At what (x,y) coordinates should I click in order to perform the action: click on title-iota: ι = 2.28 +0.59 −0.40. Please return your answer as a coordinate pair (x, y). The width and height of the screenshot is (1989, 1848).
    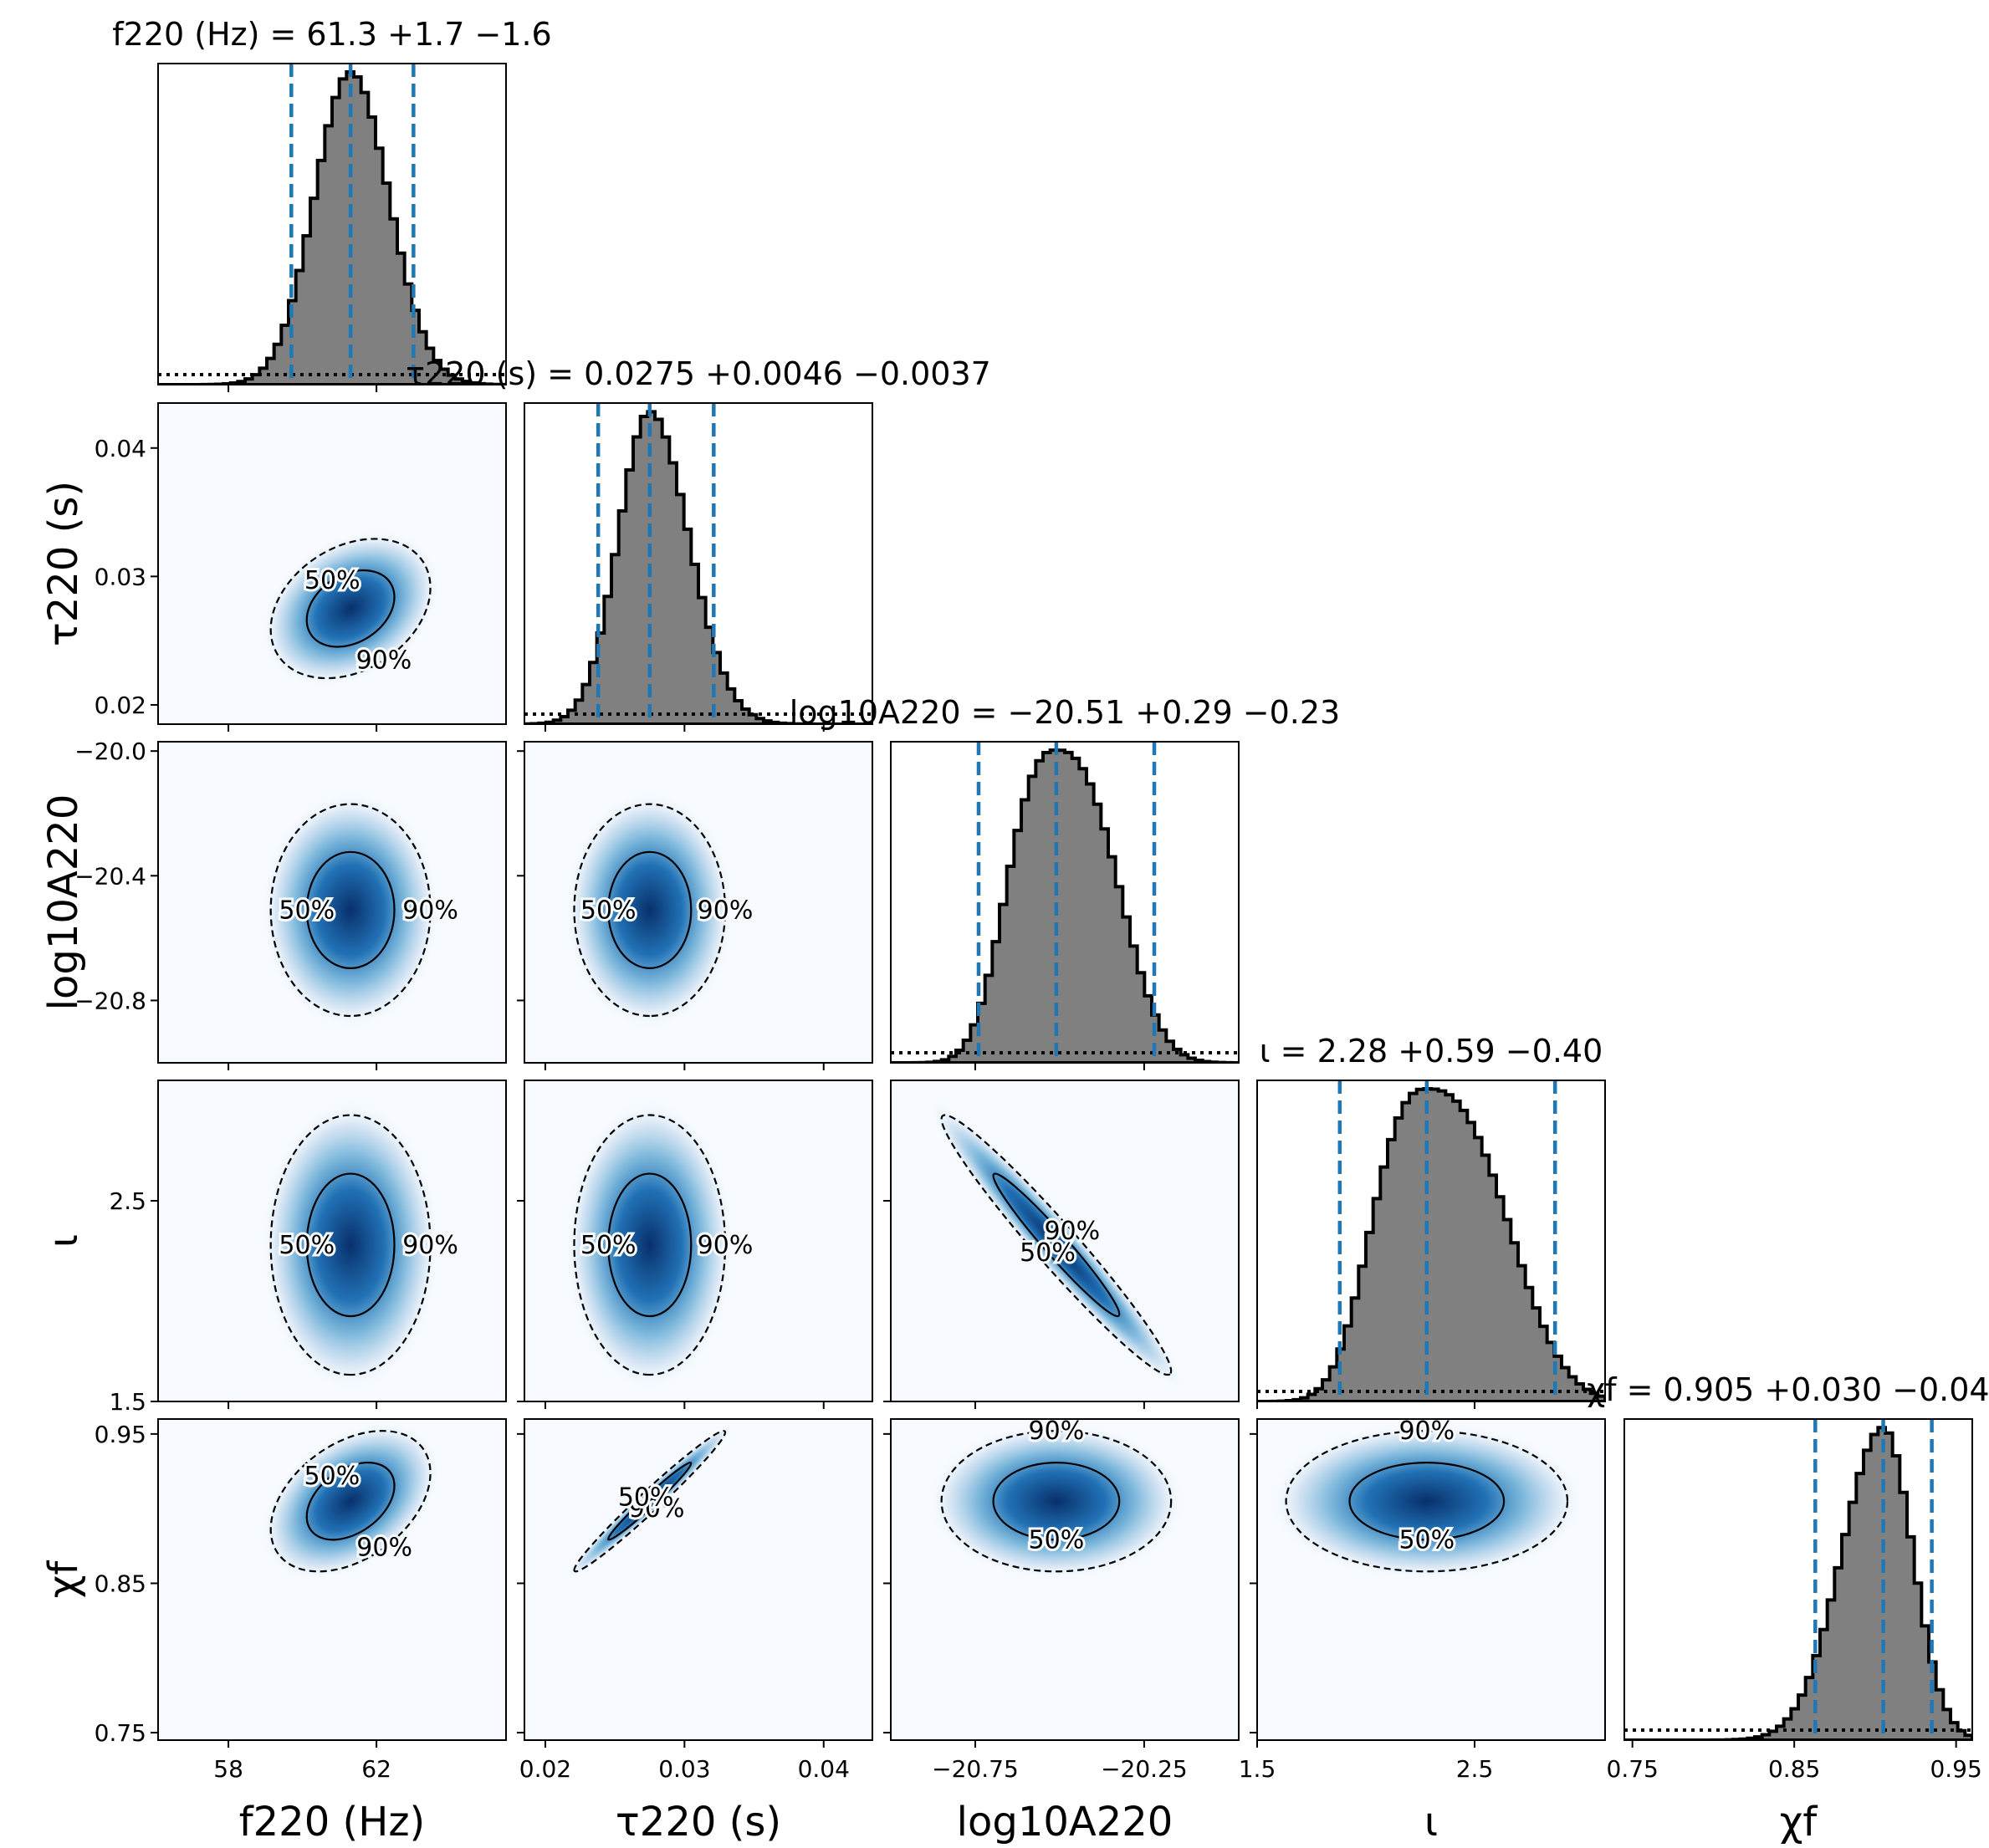
    Looking at the image, I should click on (1431, 1051).